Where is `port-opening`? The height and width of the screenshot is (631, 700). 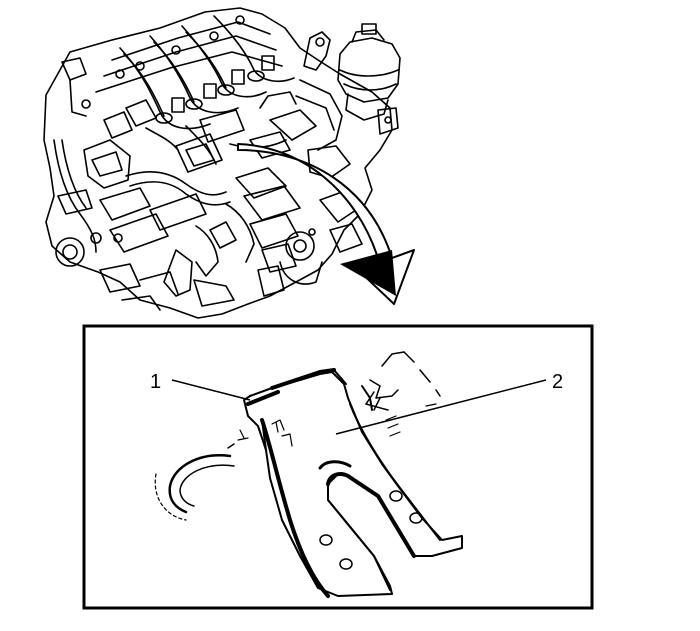 port-opening is located at coordinates (200, 484).